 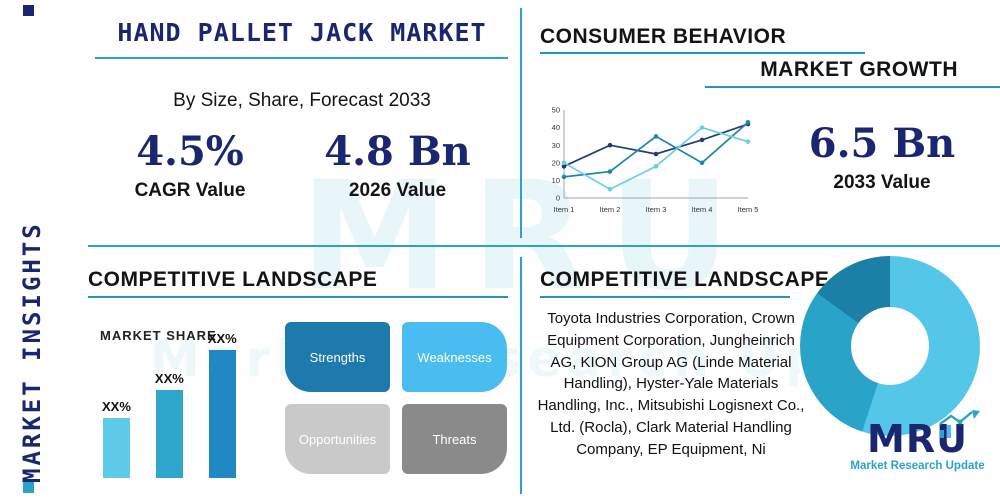 I want to click on swot-weaknesses: Weaknesses, so click(x=454, y=357).